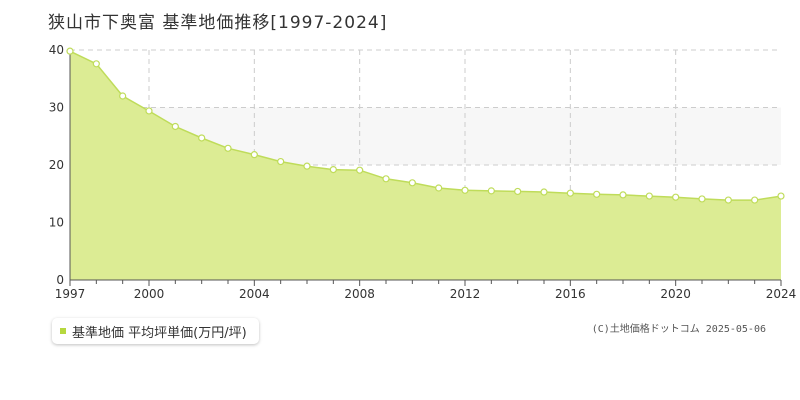 Image resolution: width=800 pixels, height=400 pixels. What do you see at coordinates (56, 223) in the screenshot?
I see `y-tick-label: 10` at bounding box center [56, 223].